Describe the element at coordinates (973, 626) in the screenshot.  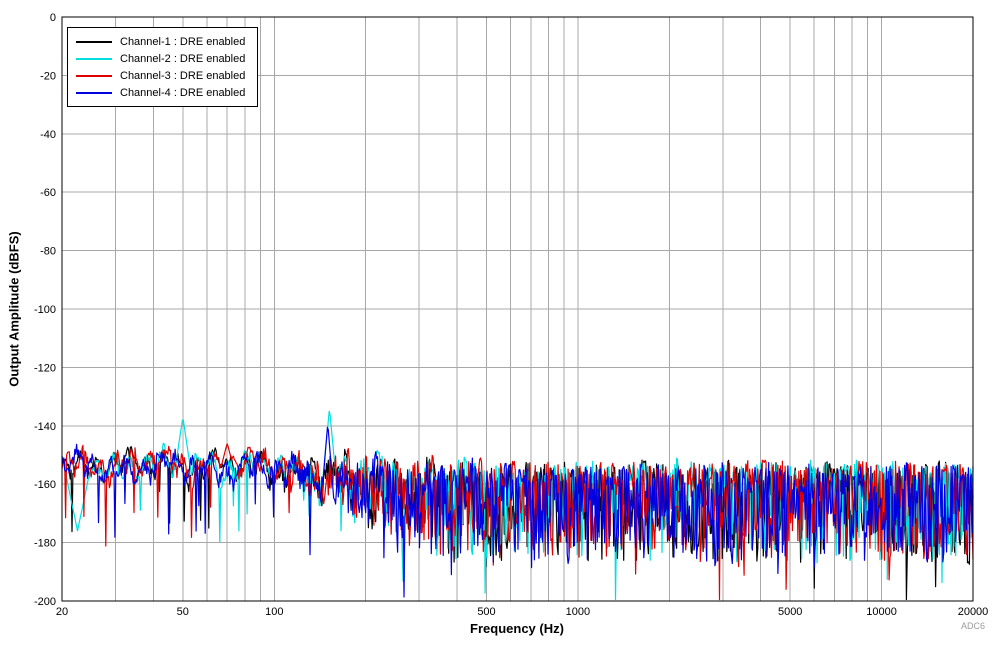
I see `watermark: ADC6` at that location.